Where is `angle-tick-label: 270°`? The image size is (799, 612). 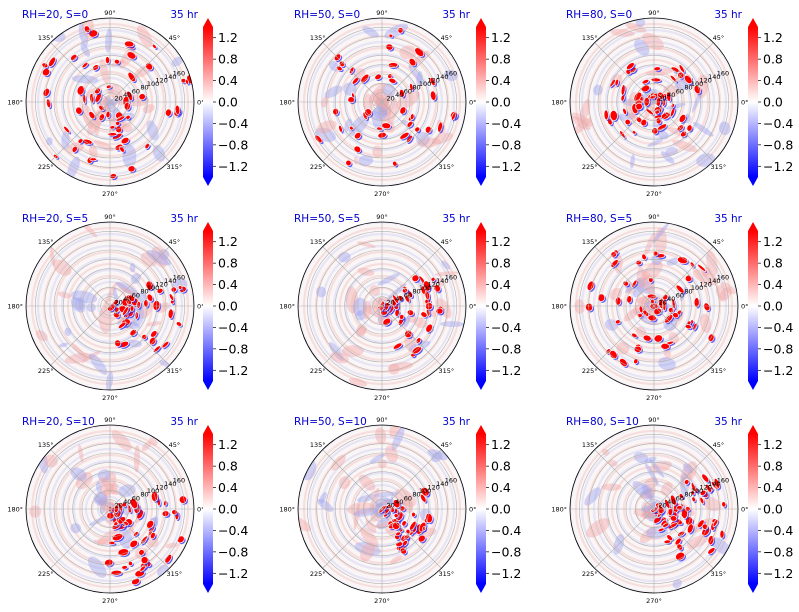
angle-tick-label: 270° is located at coordinates (654, 601).